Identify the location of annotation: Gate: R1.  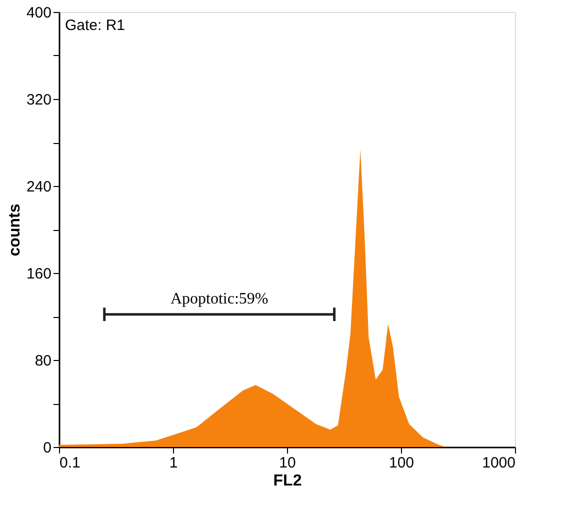
(95, 25).